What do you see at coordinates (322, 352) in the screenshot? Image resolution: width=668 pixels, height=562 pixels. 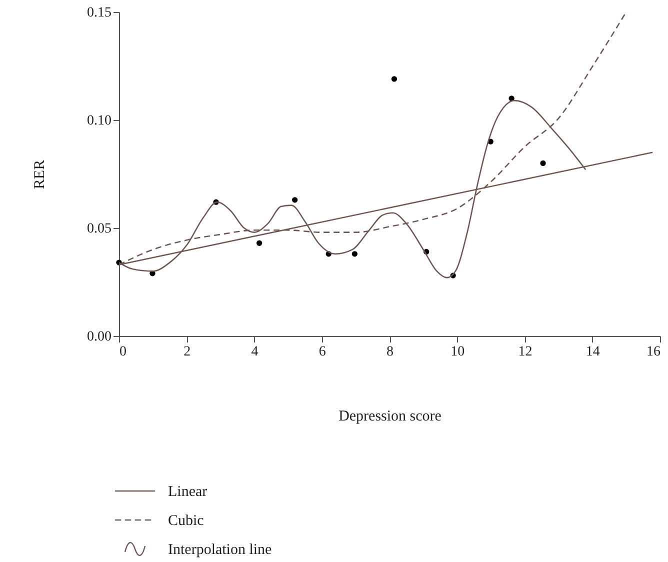 I see `x-tick-label: 6` at bounding box center [322, 352].